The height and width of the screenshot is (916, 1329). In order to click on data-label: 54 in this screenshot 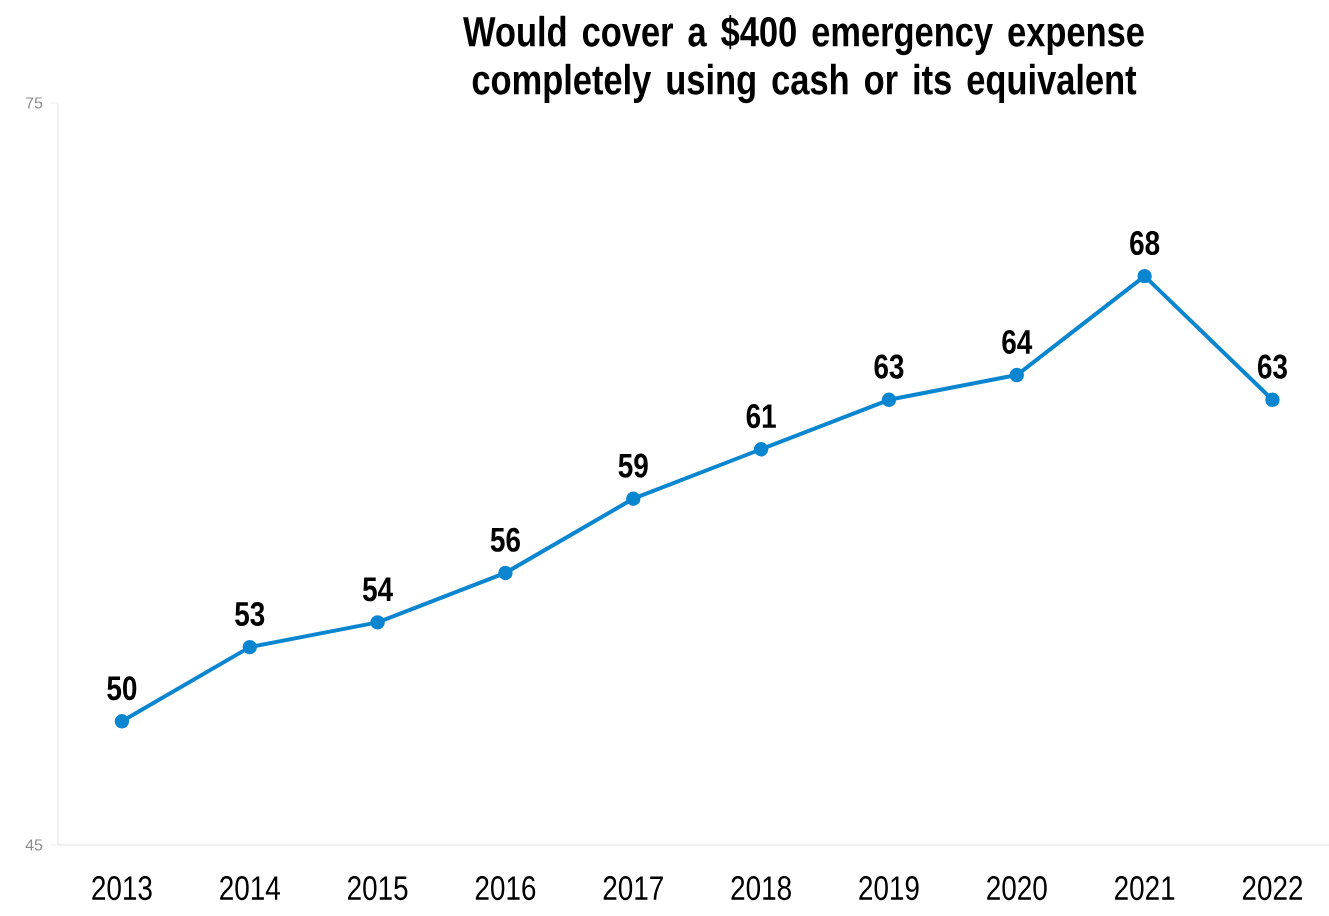, I will do `click(377, 589)`.